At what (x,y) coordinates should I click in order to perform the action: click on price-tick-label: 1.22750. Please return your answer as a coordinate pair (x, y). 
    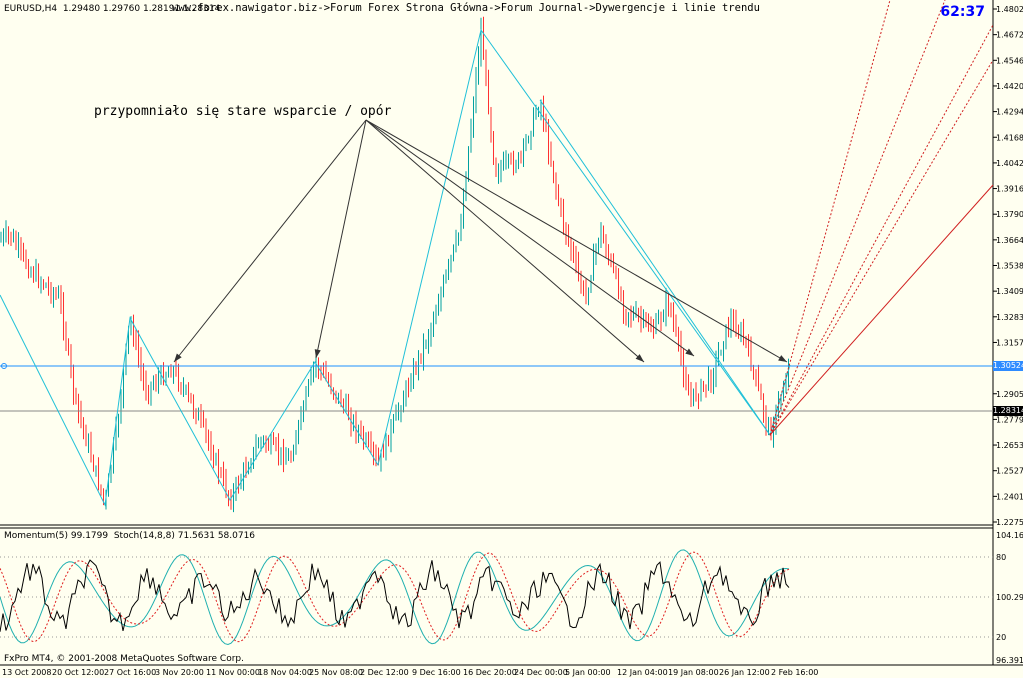
    Looking at the image, I should click on (1009, 522).